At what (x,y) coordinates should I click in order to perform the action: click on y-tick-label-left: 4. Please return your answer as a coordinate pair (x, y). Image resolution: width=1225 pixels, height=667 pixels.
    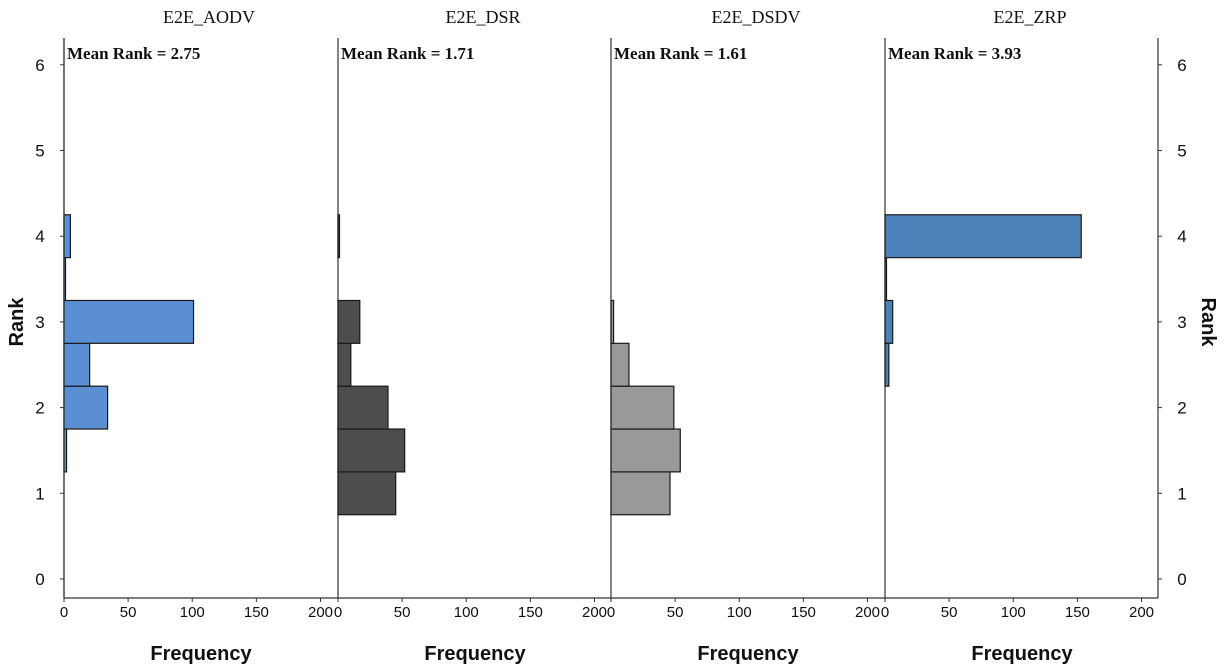
    Looking at the image, I should click on (39, 236).